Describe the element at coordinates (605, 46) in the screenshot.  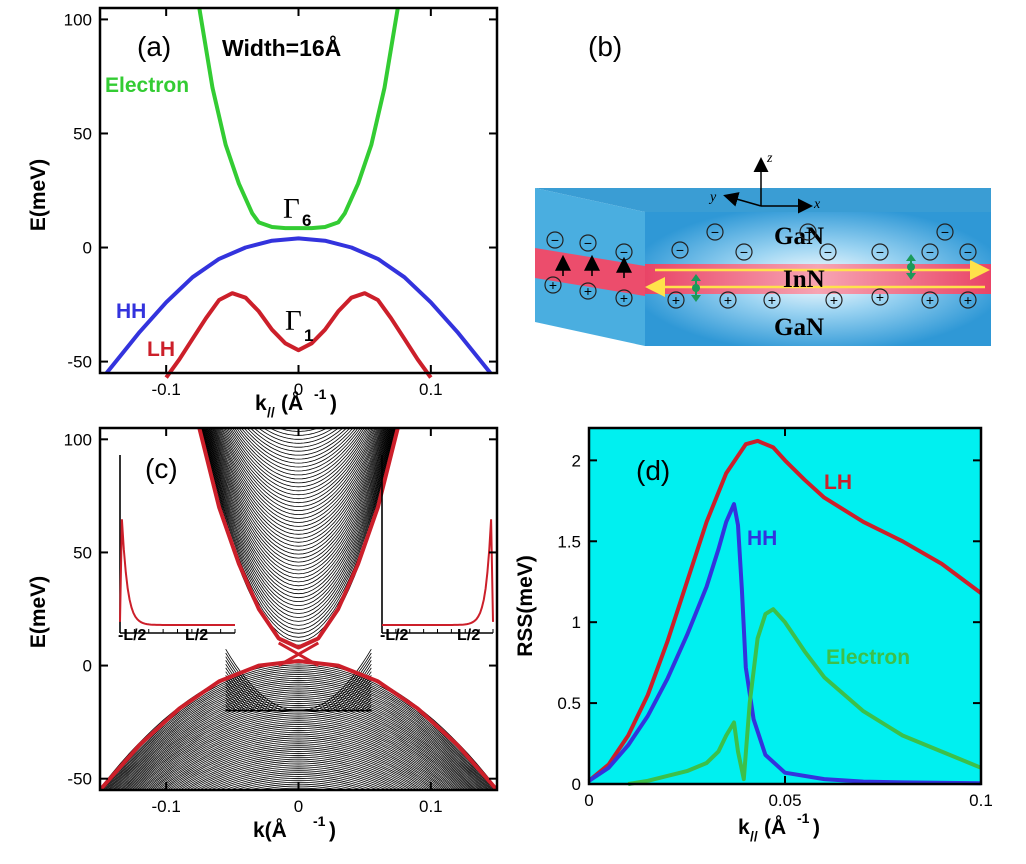
I see `panel-b-label: (b)` at that location.